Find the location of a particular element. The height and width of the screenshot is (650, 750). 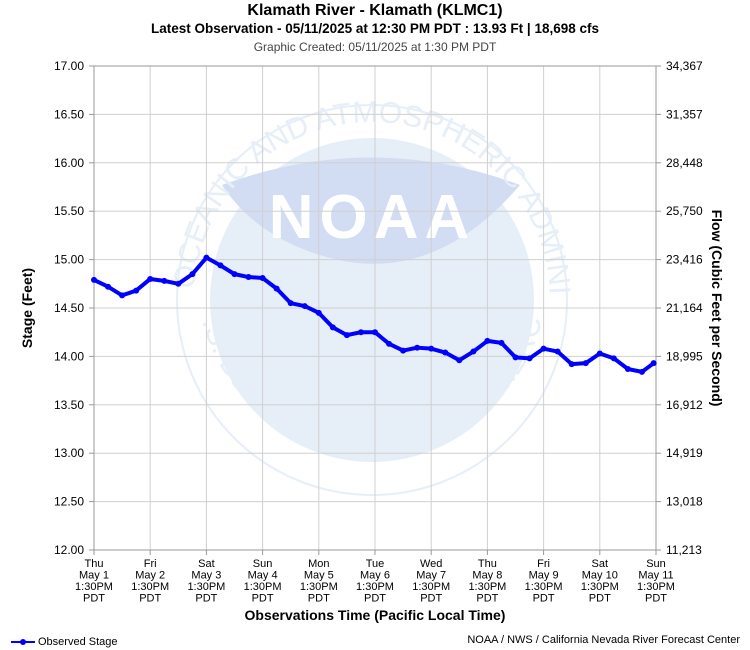

y2-tick-label: 28,448 is located at coordinates (684, 163).